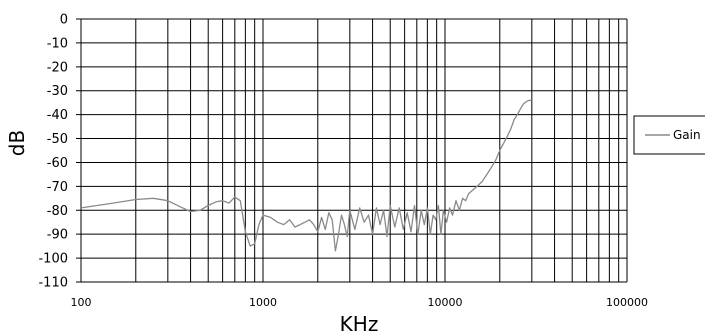 Image resolution: width=705 pixels, height=333 pixels. I want to click on y-tick-label: -100, so click(53, 259).